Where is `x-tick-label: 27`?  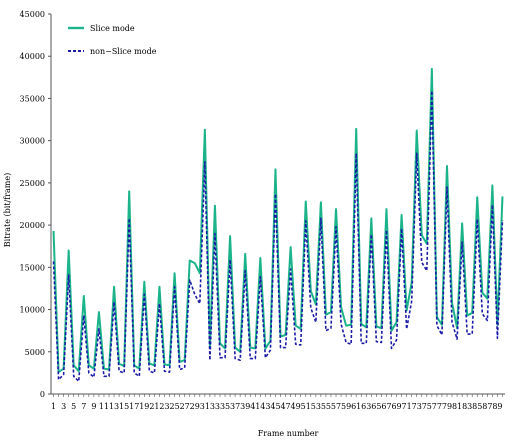
x-tick-label: 27 is located at coordinates (185, 406).